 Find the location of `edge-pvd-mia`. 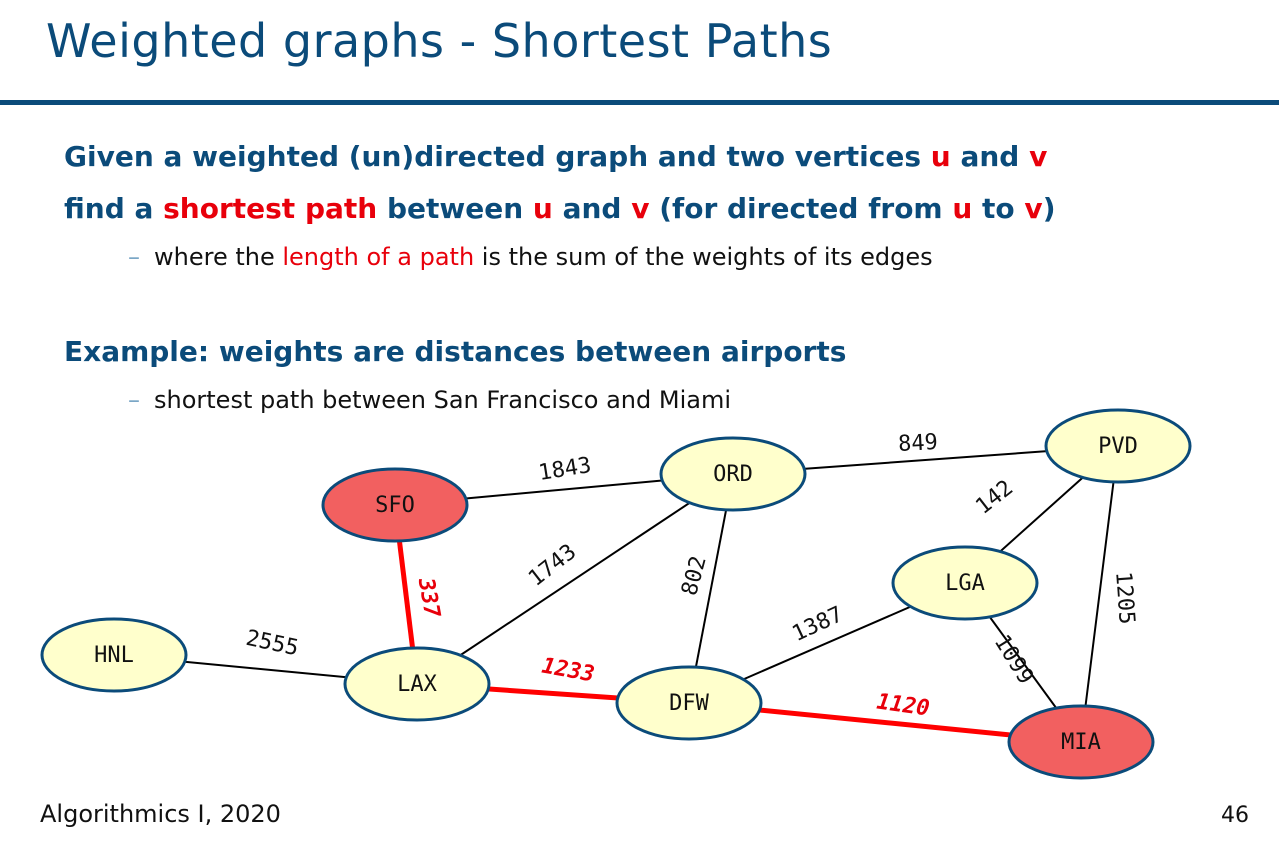

edge-pvd-mia is located at coordinates (1099, 594).